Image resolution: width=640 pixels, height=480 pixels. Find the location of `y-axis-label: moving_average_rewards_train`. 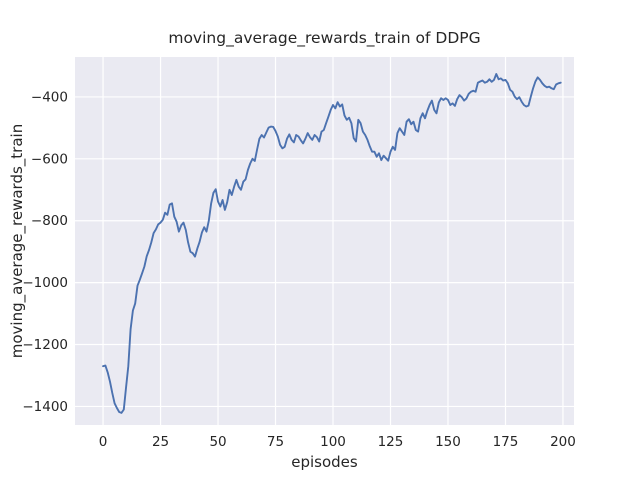

y-axis-label: moving_average_rewards_train is located at coordinates (17, 241).